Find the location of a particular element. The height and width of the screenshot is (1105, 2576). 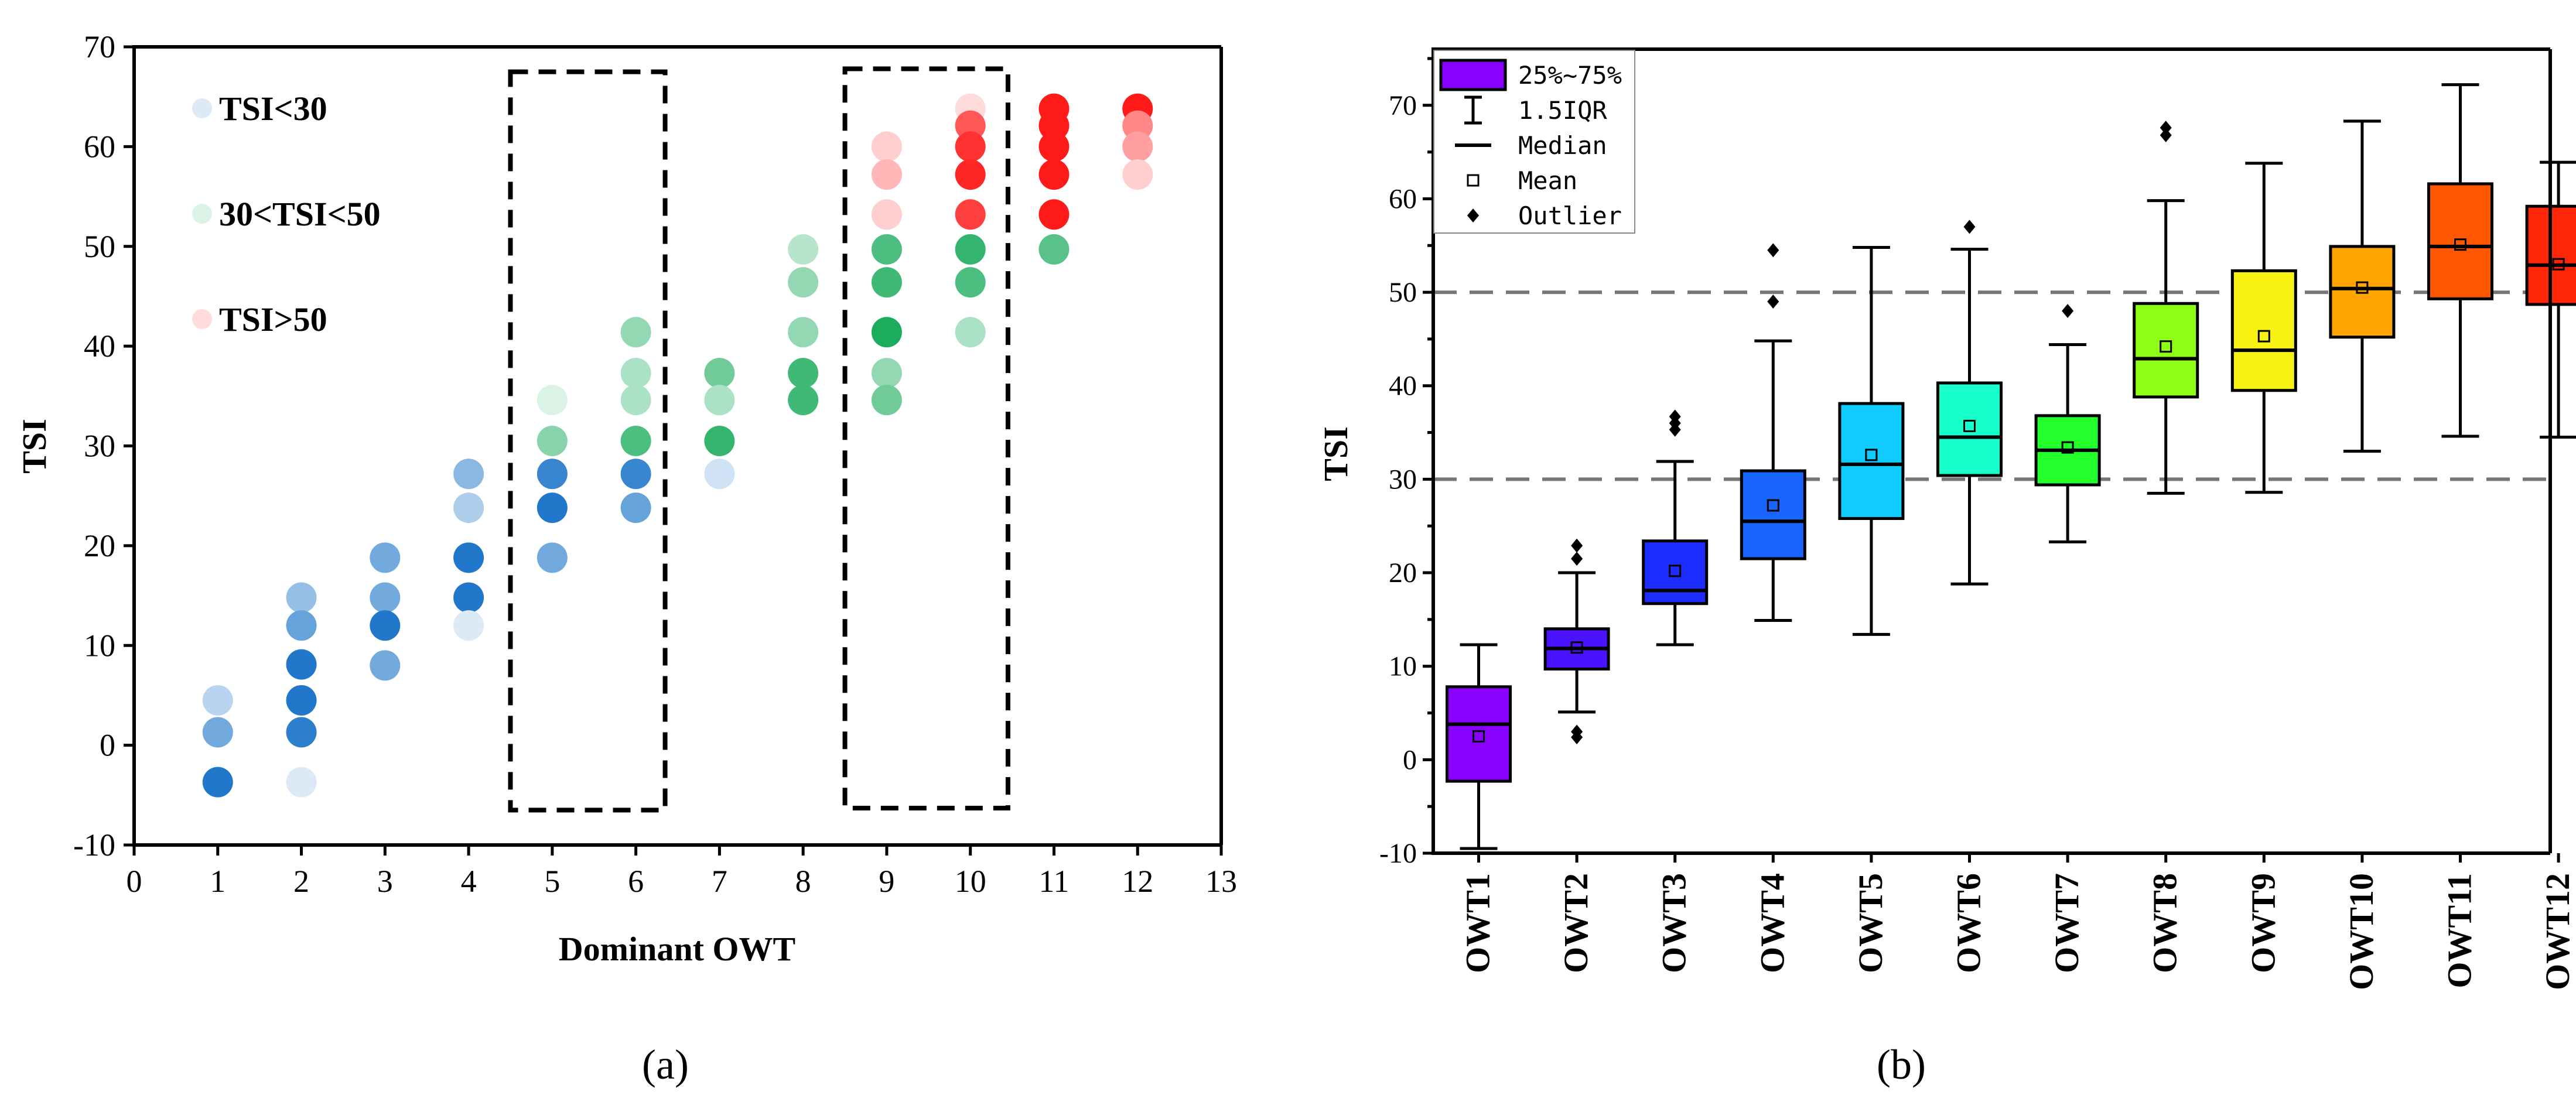

box-owt10 is located at coordinates (2362, 286).